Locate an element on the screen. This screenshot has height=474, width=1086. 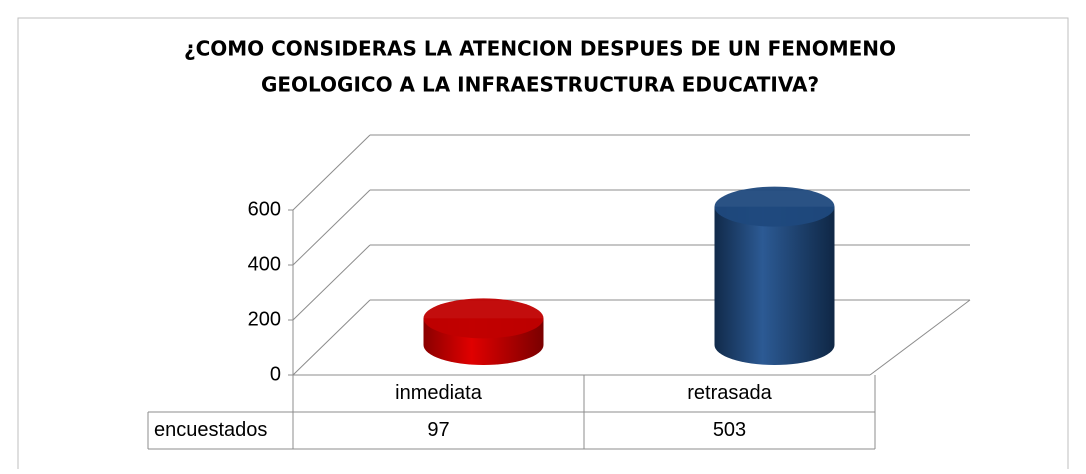
cylinder-body is located at coordinates (774, 275).